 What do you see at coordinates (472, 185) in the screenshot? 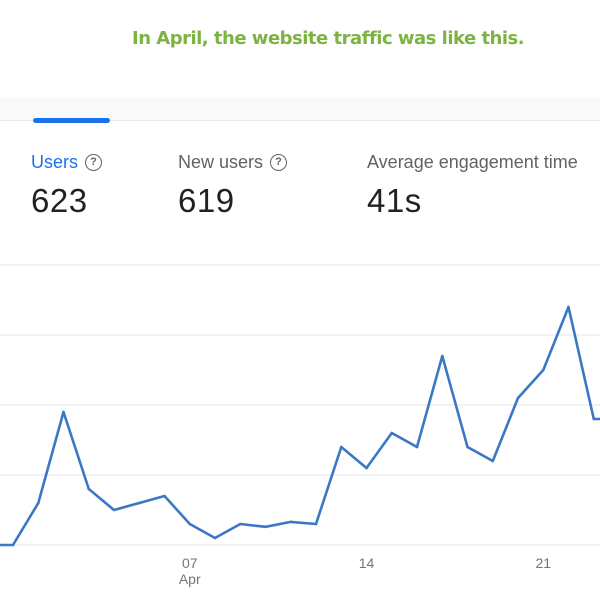
I see `metric-card-avg-engagement-time: Average engagement time 41s` at bounding box center [472, 185].